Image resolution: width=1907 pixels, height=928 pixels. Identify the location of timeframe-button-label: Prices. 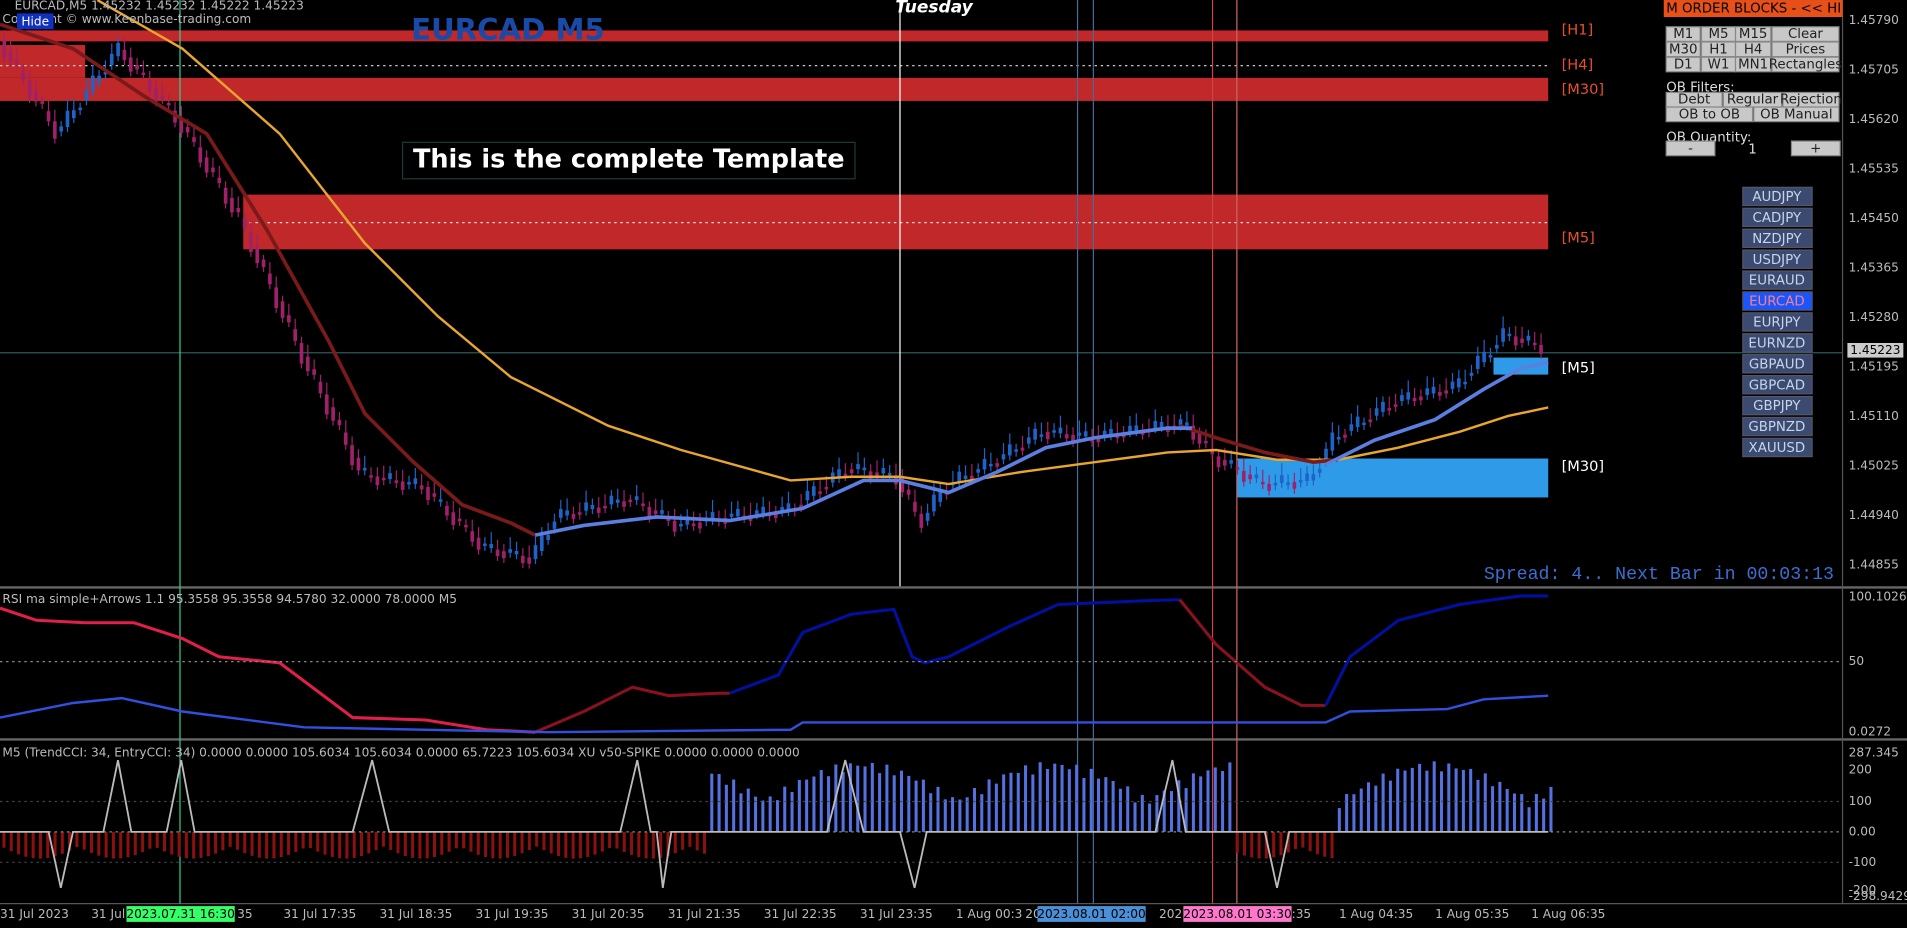
(1806, 49).